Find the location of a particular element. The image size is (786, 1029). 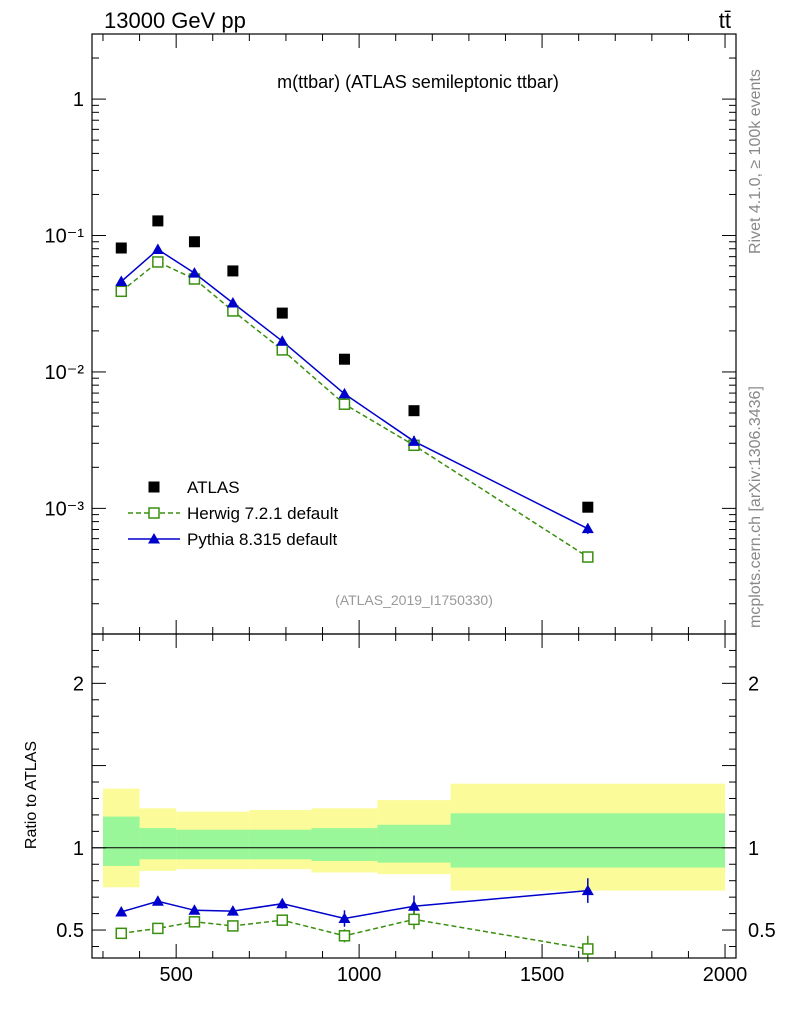

x-tick-label: 2000 is located at coordinates (725, 975).